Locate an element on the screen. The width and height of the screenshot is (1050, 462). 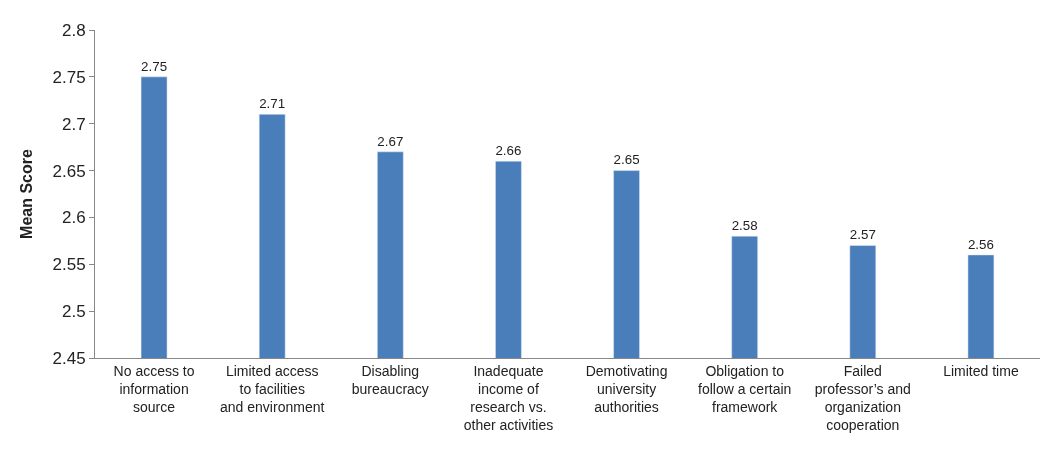
y-tick-label: 2.6 is located at coordinates (73, 218).